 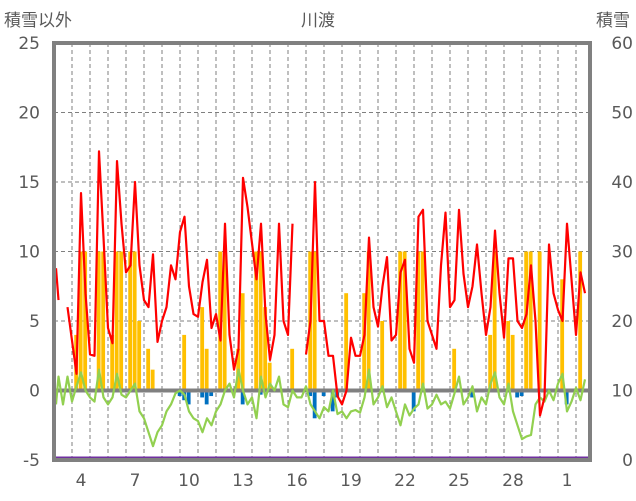 I want to click on left-tick-label: -5, so click(x=31, y=461).